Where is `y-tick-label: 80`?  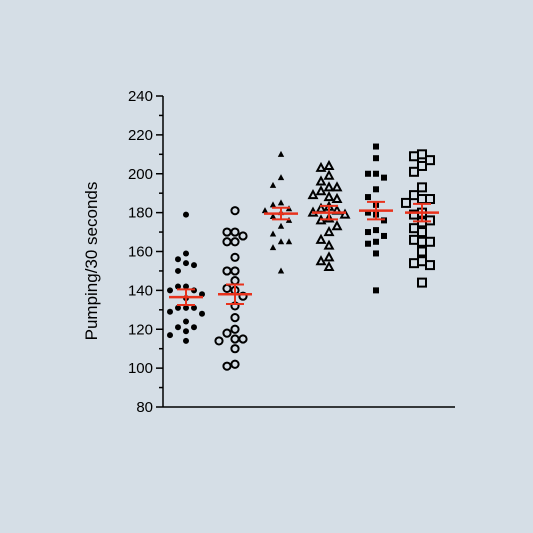
y-tick-label: 80 is located at coordinates (144, 407).